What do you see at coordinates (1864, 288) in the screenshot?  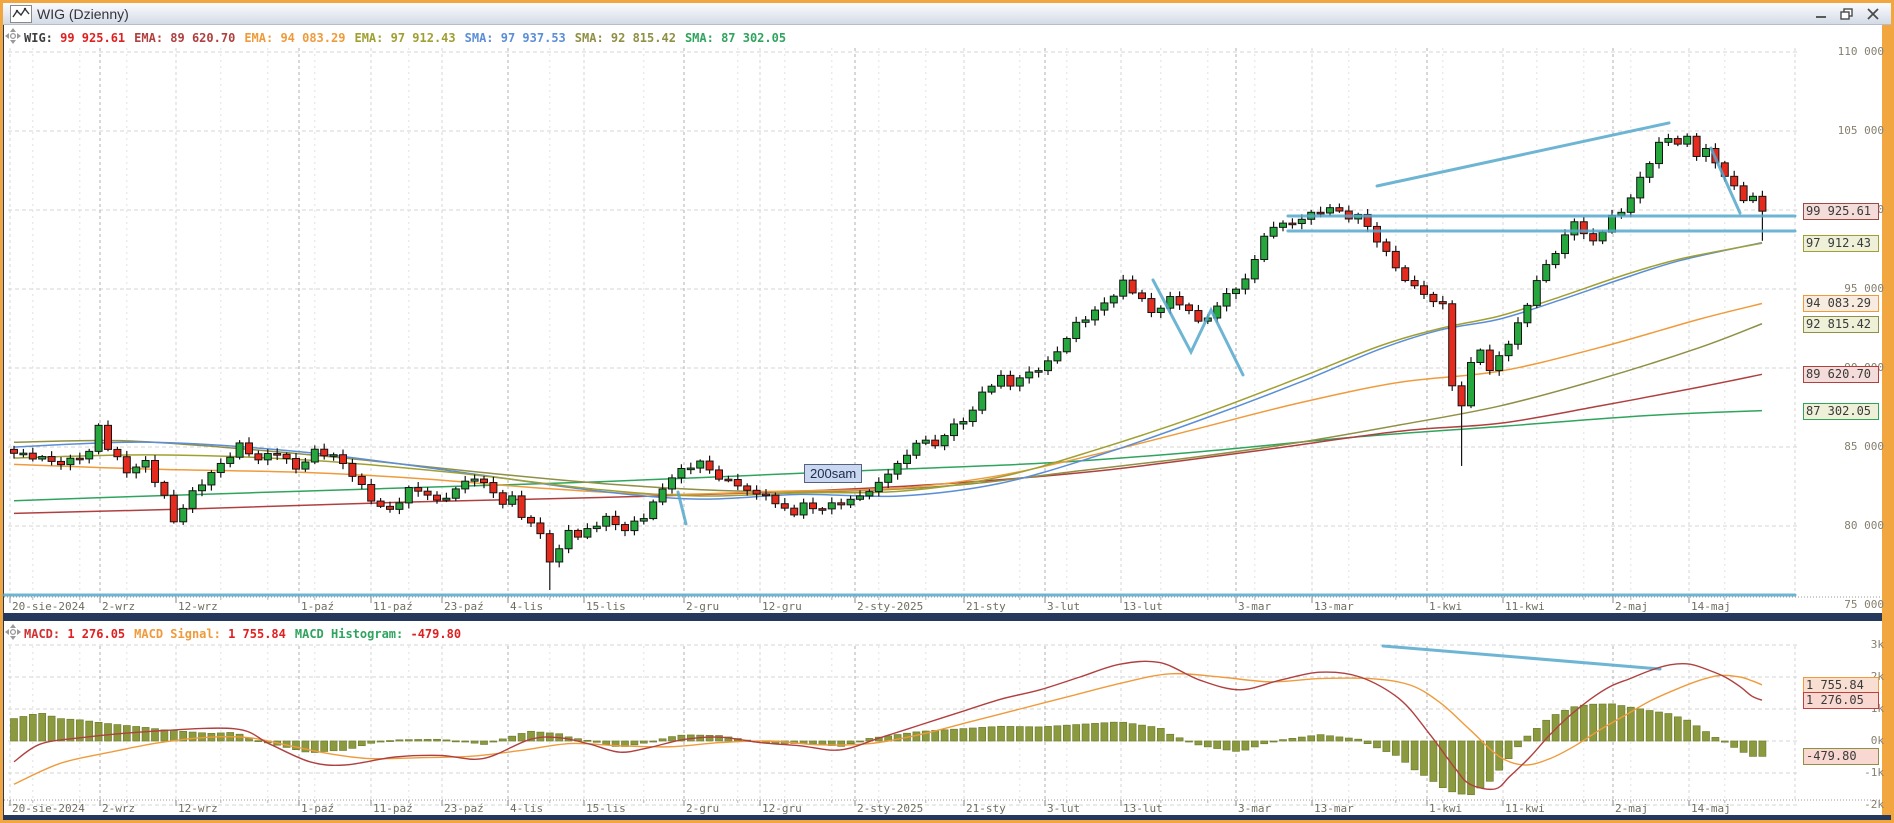 I see `price-axis-label: 95 000` at bounding box center [1864, 288].